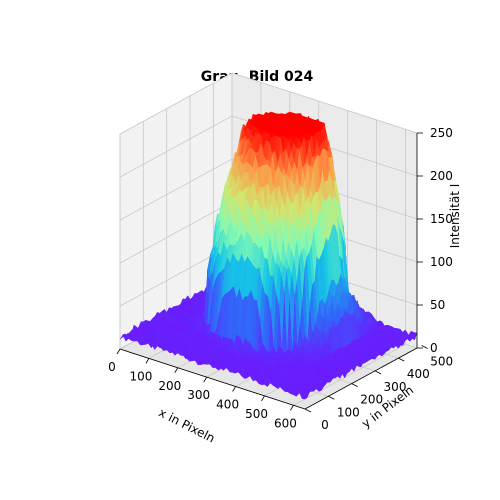 The image size is (500, 500). I want to click on z-tick-label: 150, so click(441, 219).